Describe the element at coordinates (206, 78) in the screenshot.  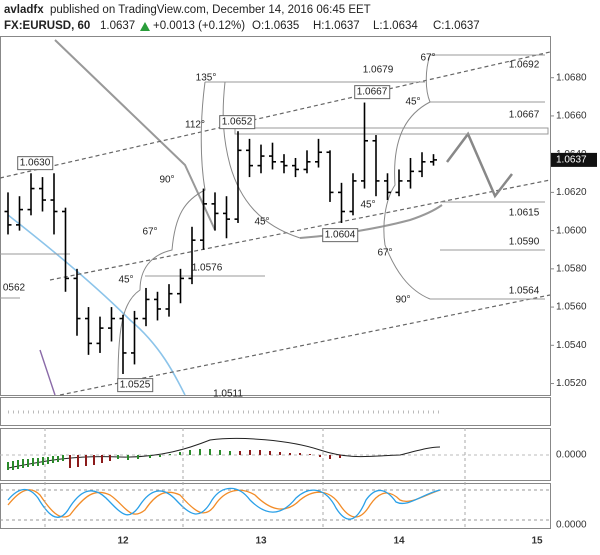
I see `annotation: 135°` at that location.